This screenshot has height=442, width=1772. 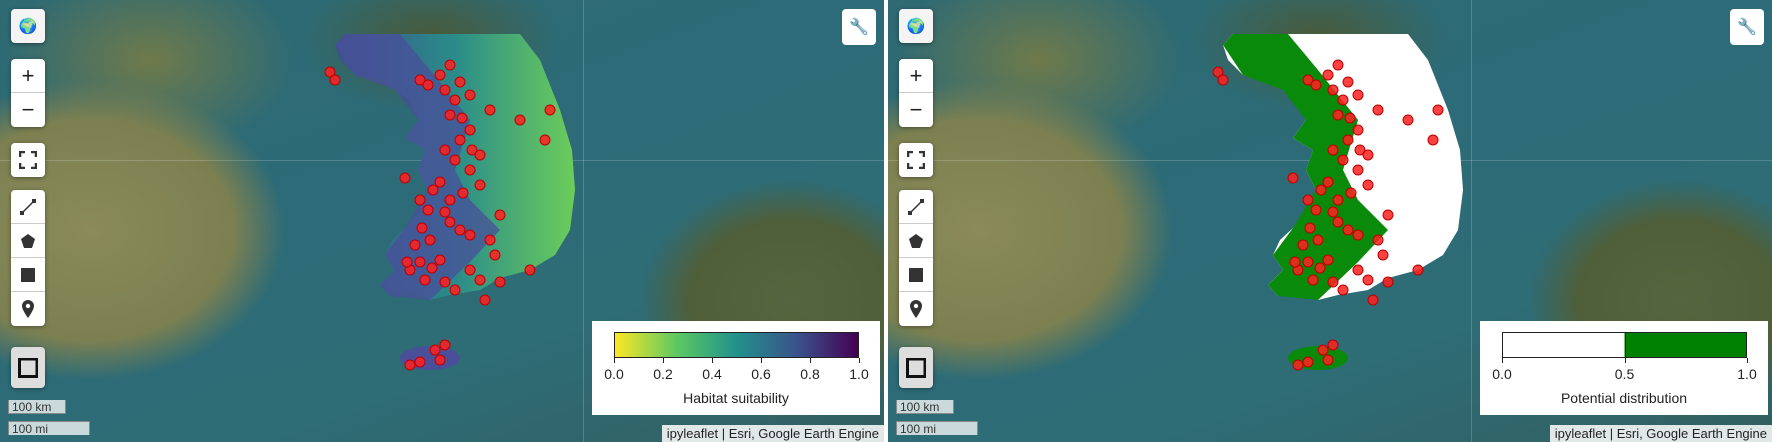 I want to click on draw-rectangle-button, so click(x=28, y=275).